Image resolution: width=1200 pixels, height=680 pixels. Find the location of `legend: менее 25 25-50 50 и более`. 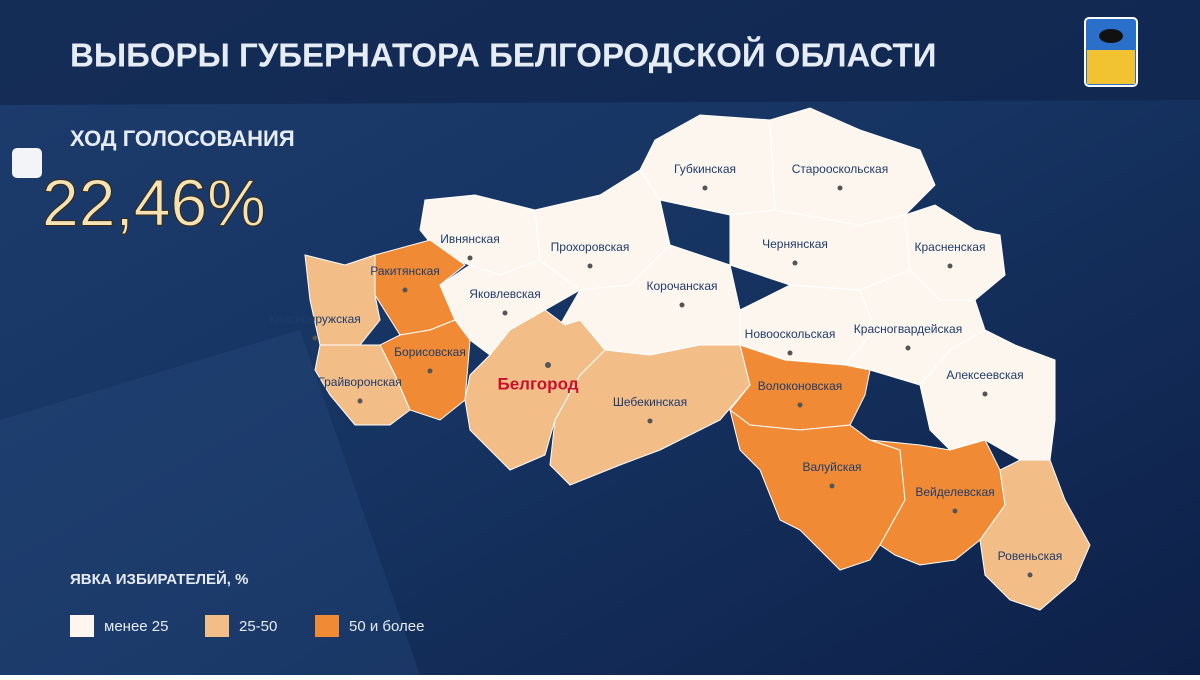

legend: менее 25 25-50 50 и более is located at coordinates (247, 626).